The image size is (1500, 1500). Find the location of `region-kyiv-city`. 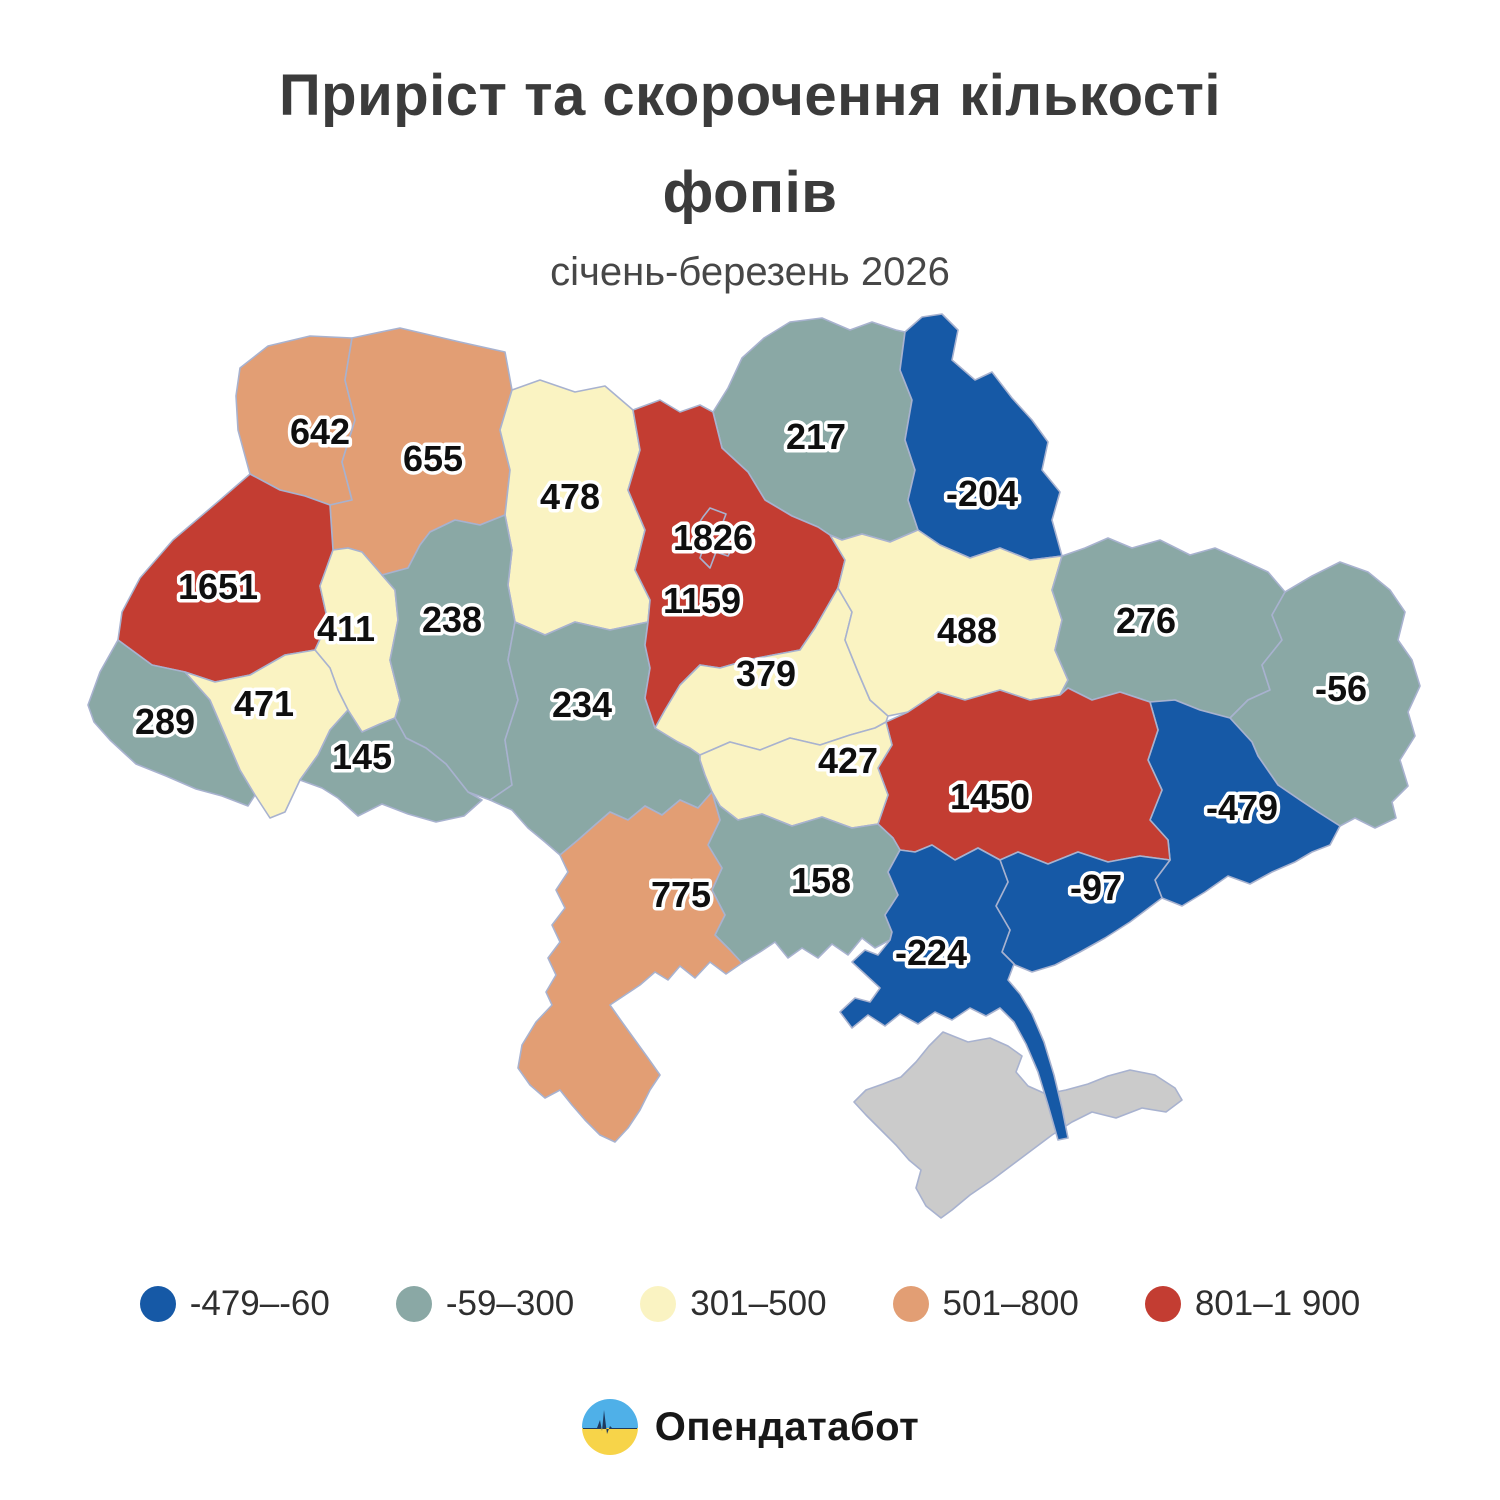

region-kyiv-city is located at coordinates (716, 538).